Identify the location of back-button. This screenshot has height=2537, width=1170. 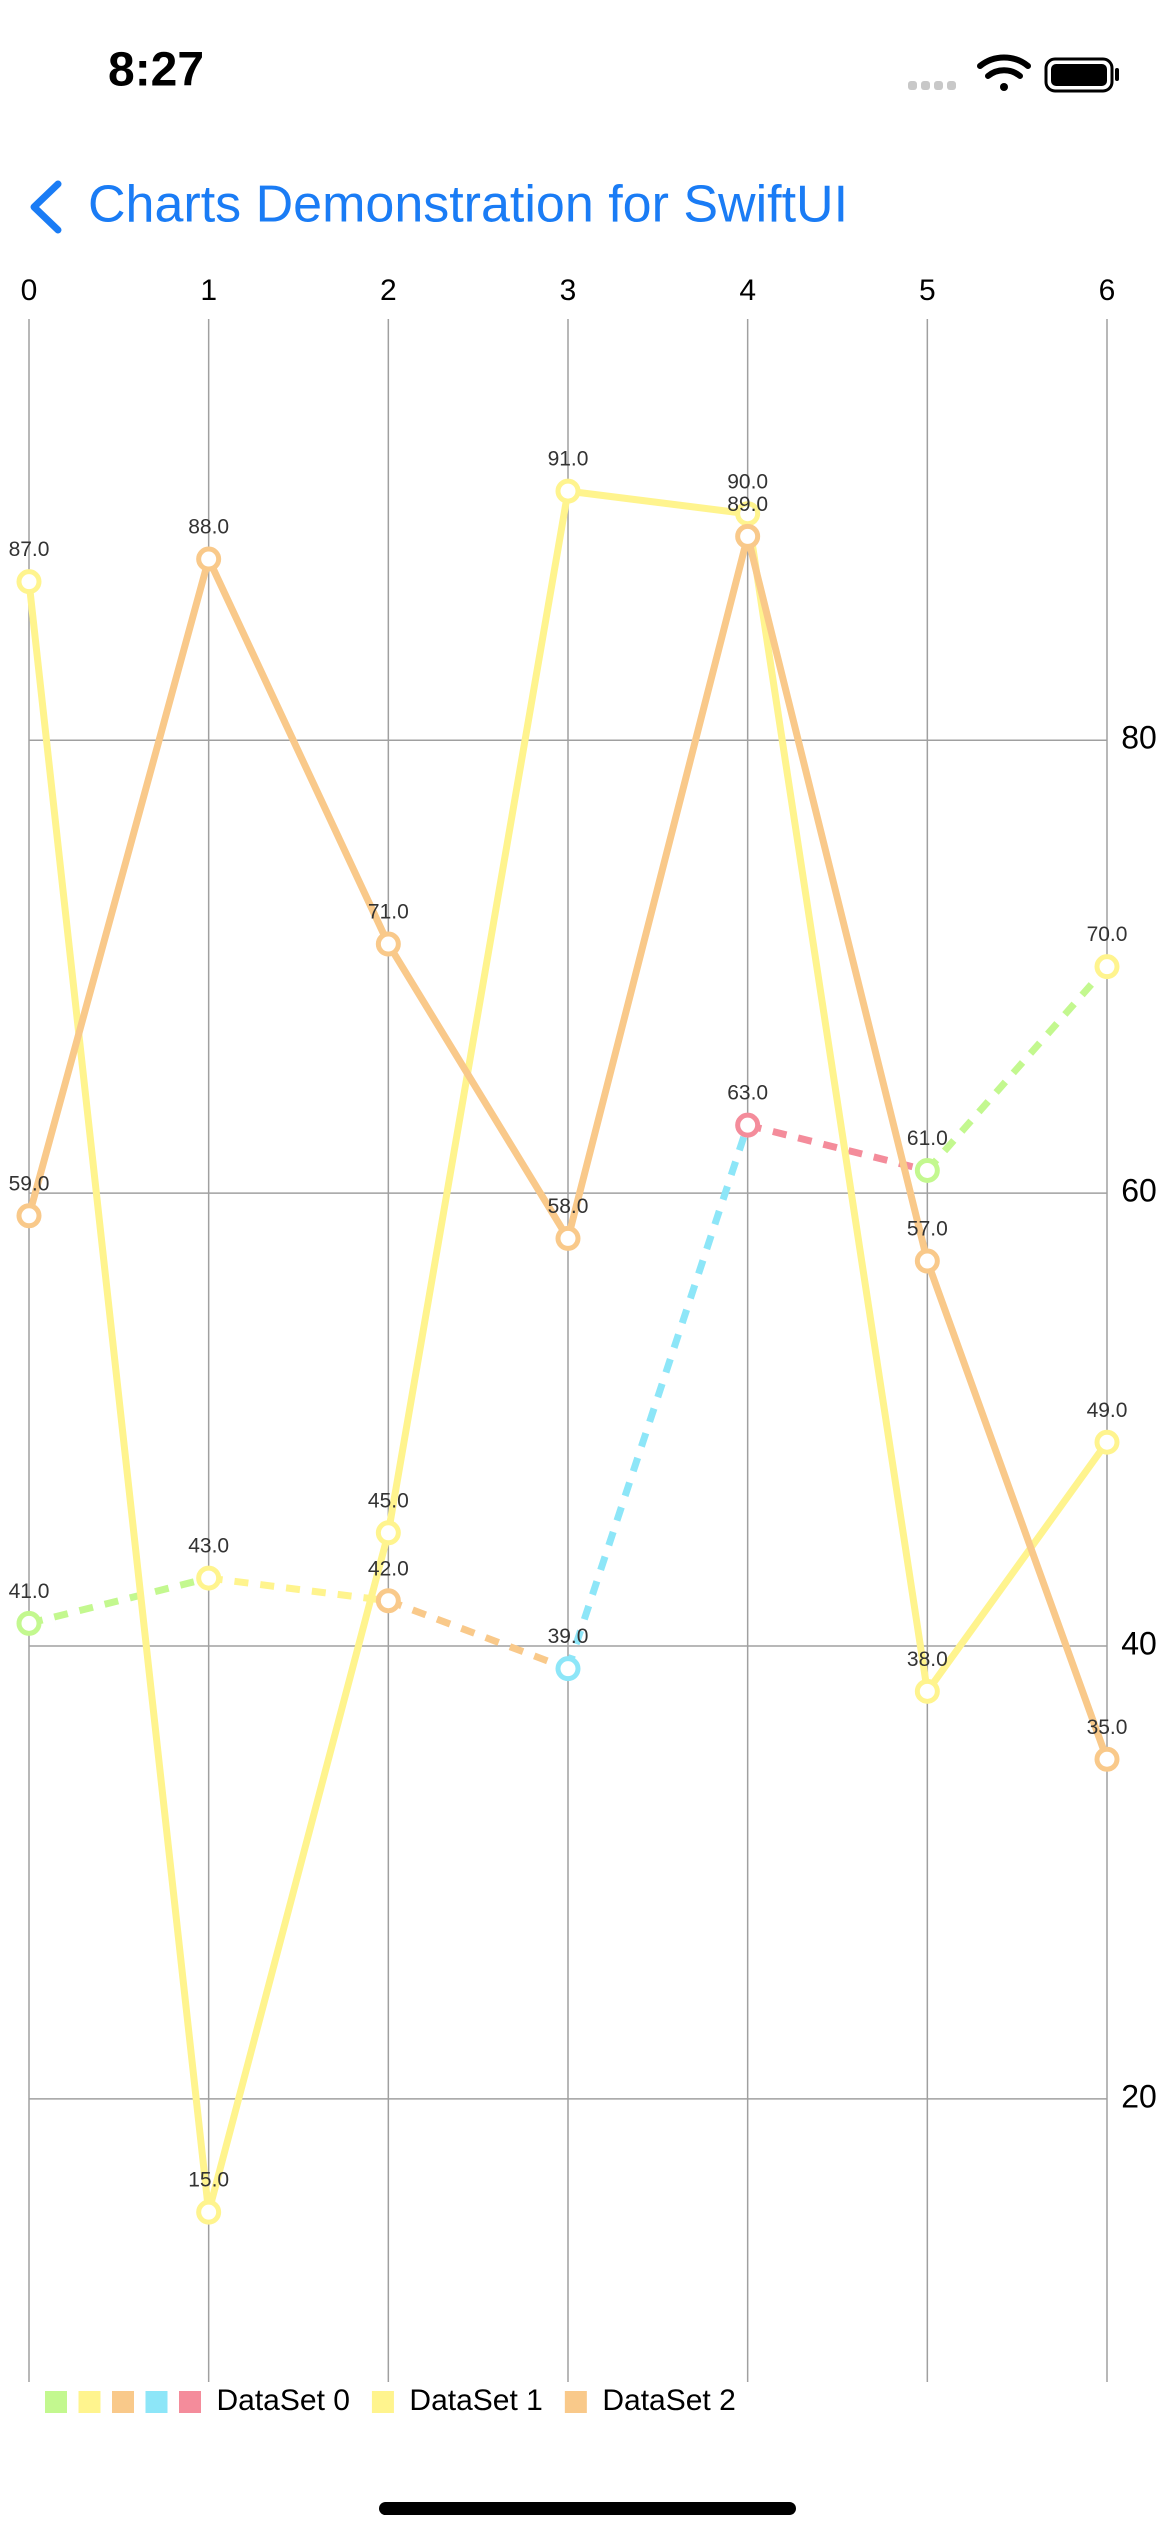
(46, 207).